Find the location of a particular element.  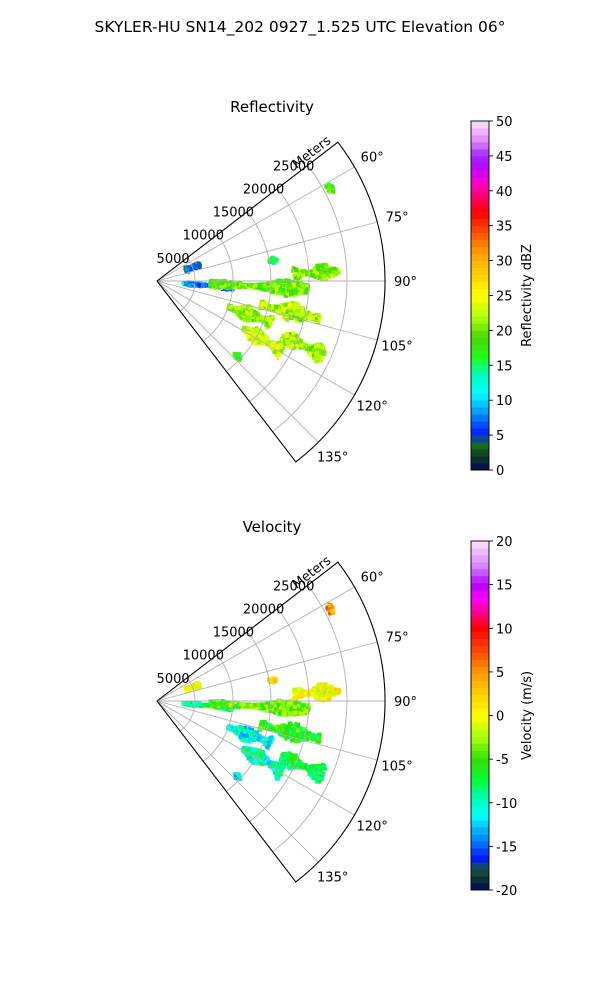

radial-tick-label: 25000 is located at coordinates (293, 166).